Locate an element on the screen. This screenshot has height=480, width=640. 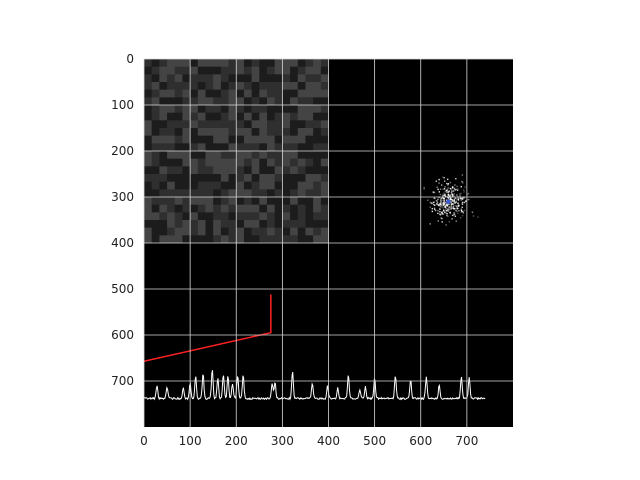
x-tick-label: 500 is located at coordinates (374, 441).